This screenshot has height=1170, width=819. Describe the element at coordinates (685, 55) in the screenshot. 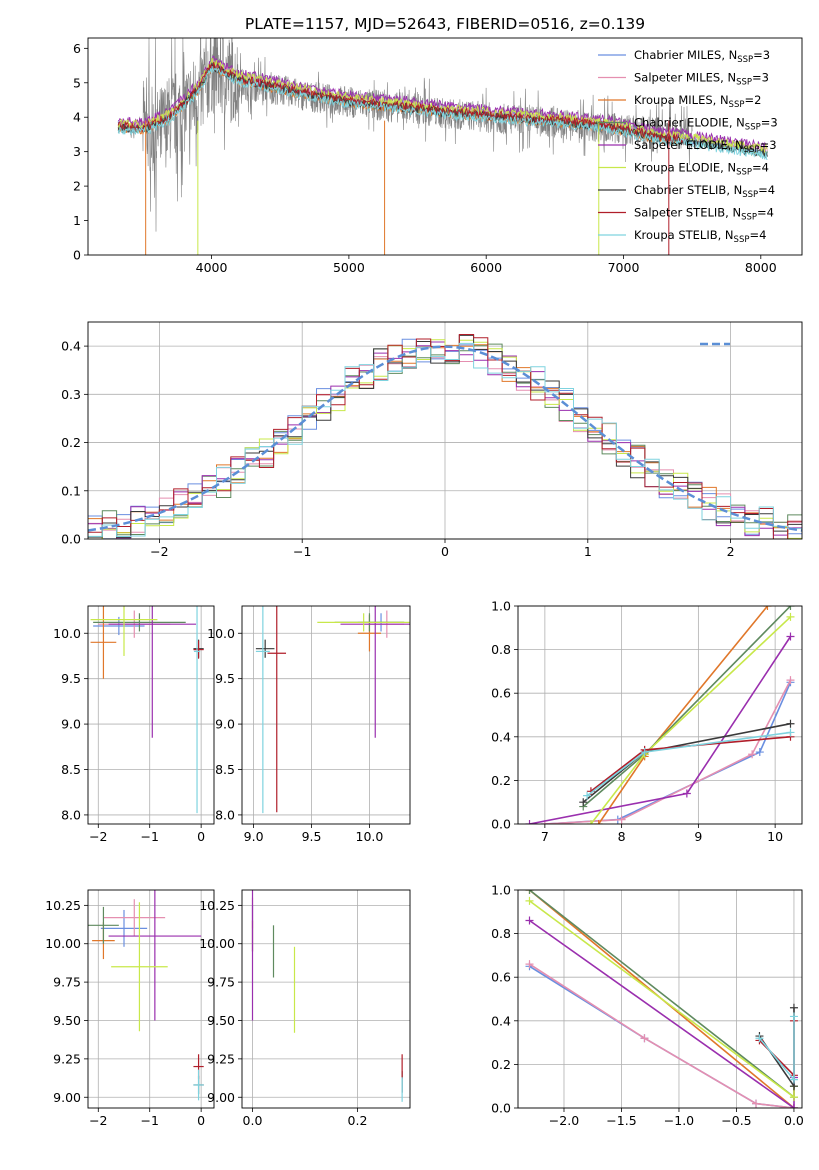

I see `legend-label-text: Chabrier MILES, N` at that location.